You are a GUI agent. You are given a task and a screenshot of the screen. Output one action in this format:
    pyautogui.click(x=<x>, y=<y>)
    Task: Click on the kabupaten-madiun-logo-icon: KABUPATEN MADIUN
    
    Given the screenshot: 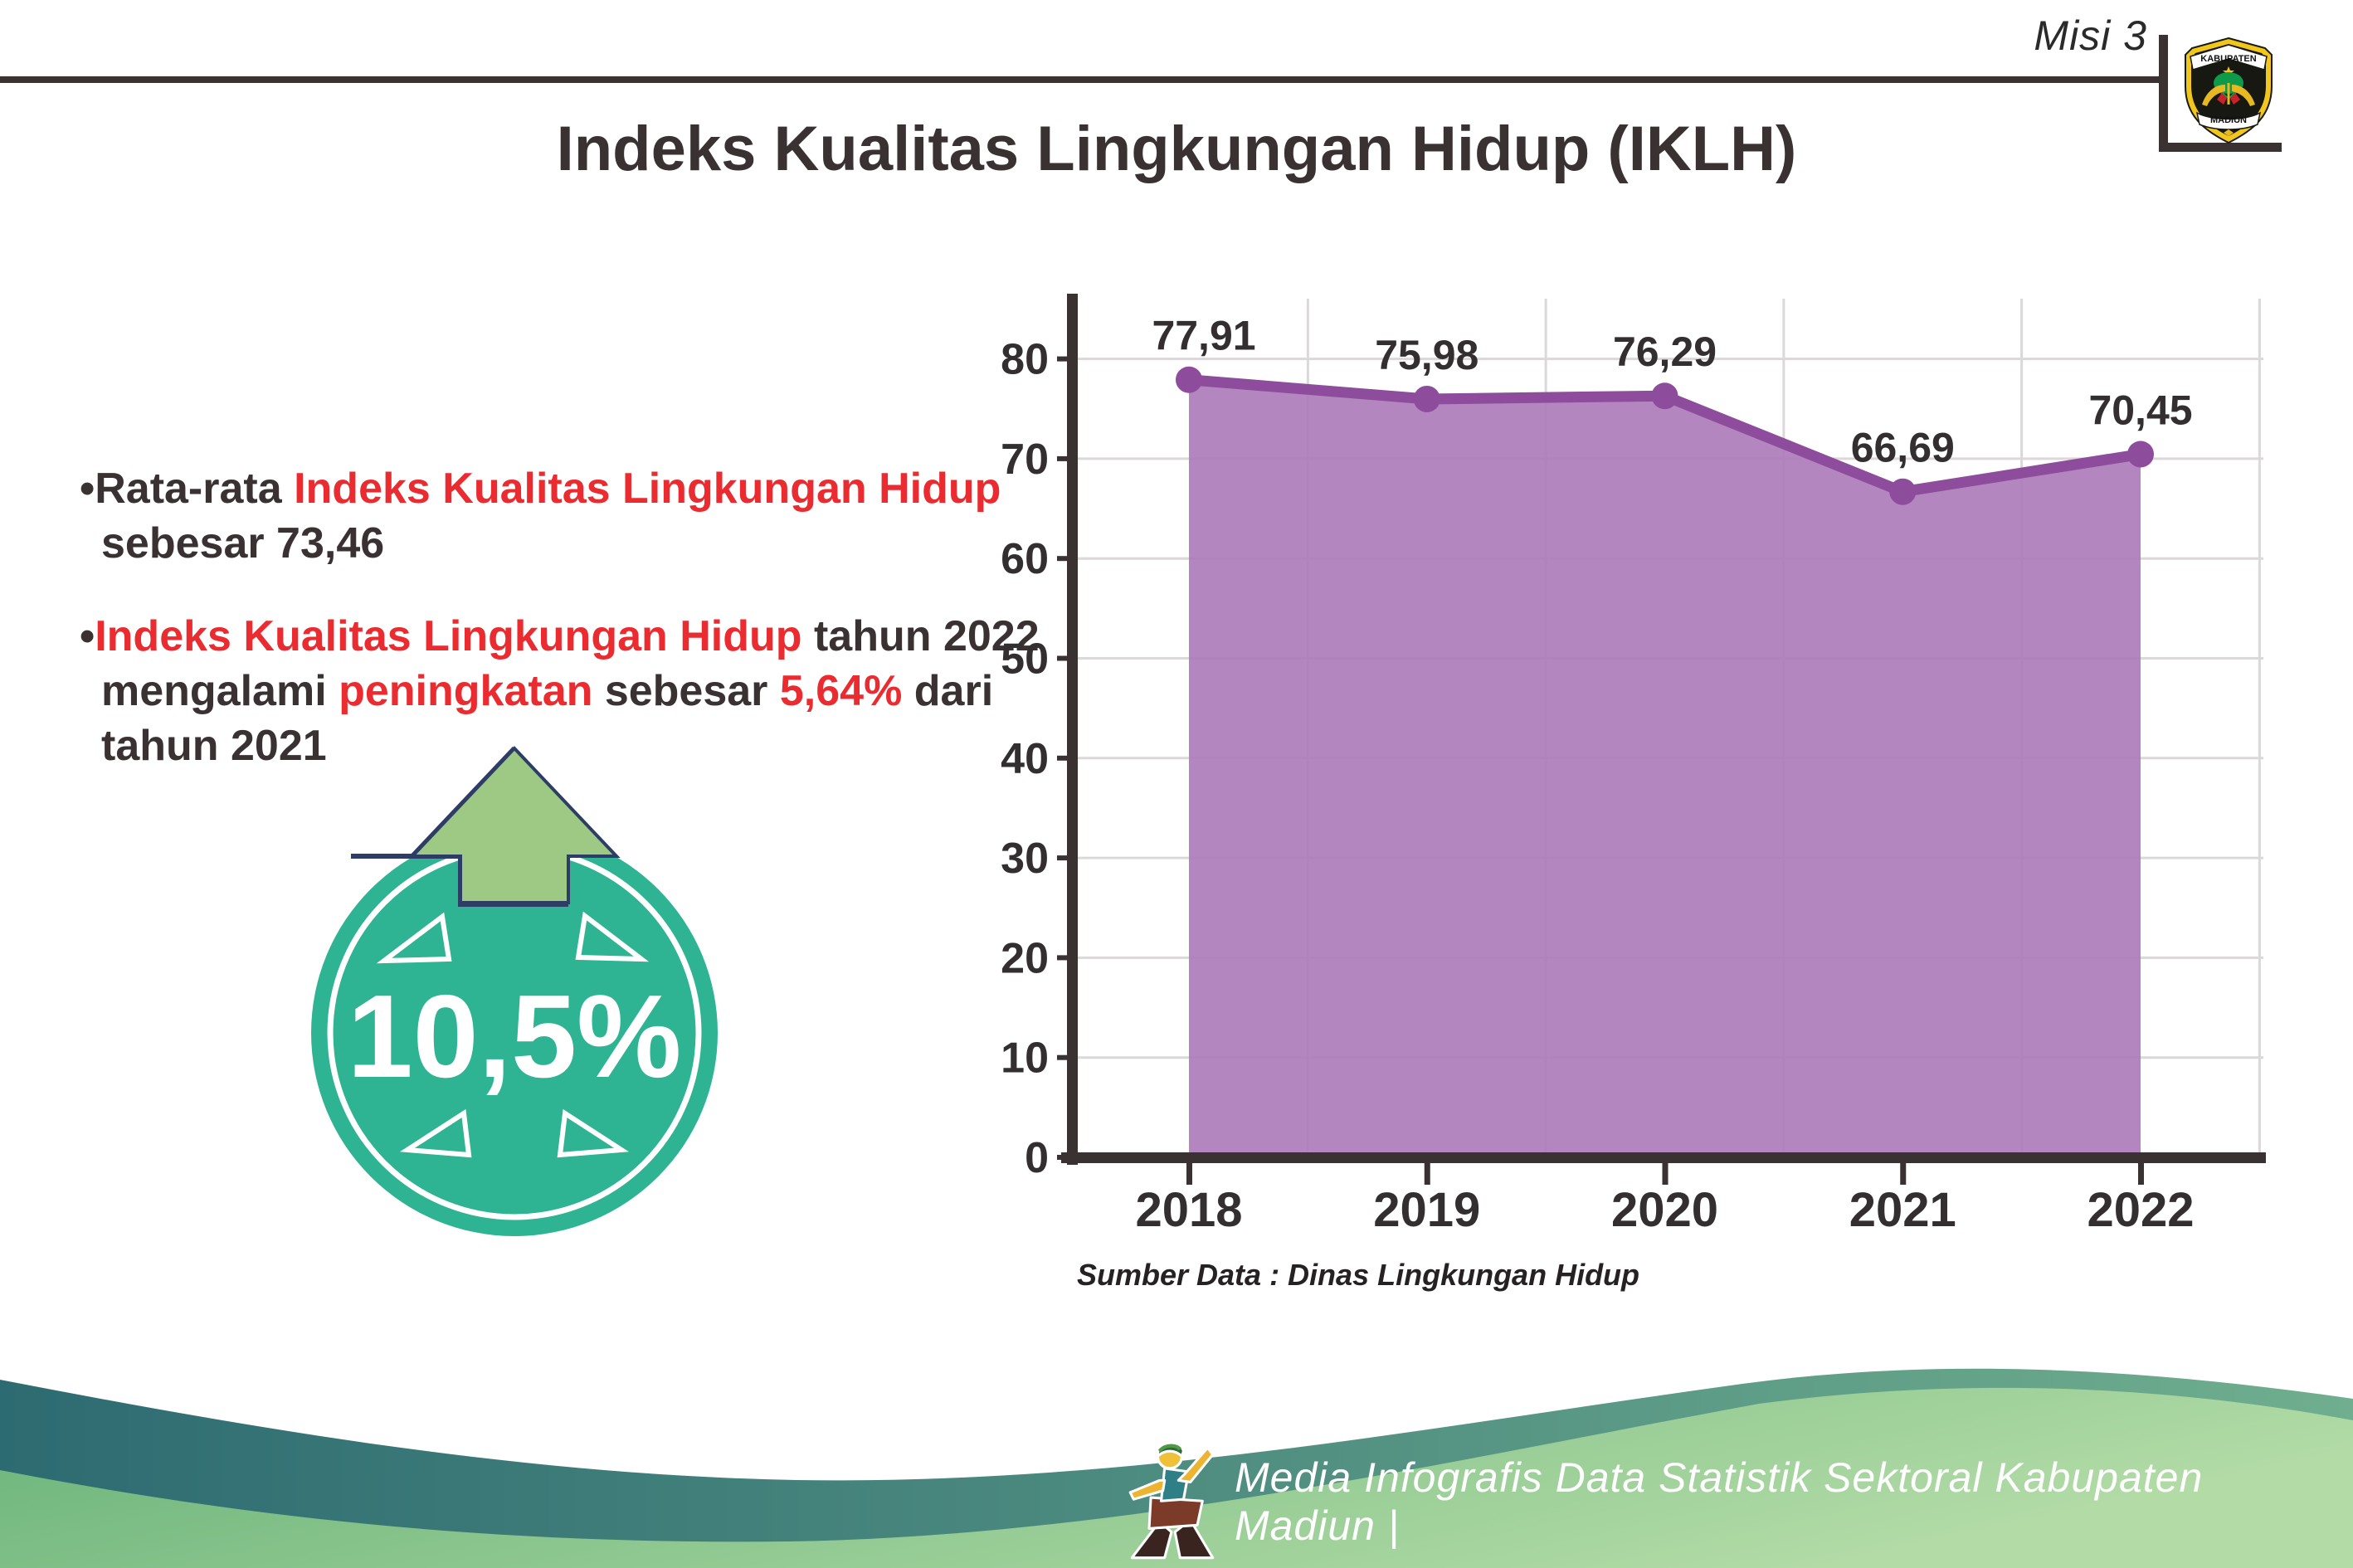 What is the action you would take?
    pyautogui.click(x=2229, y=90)
    